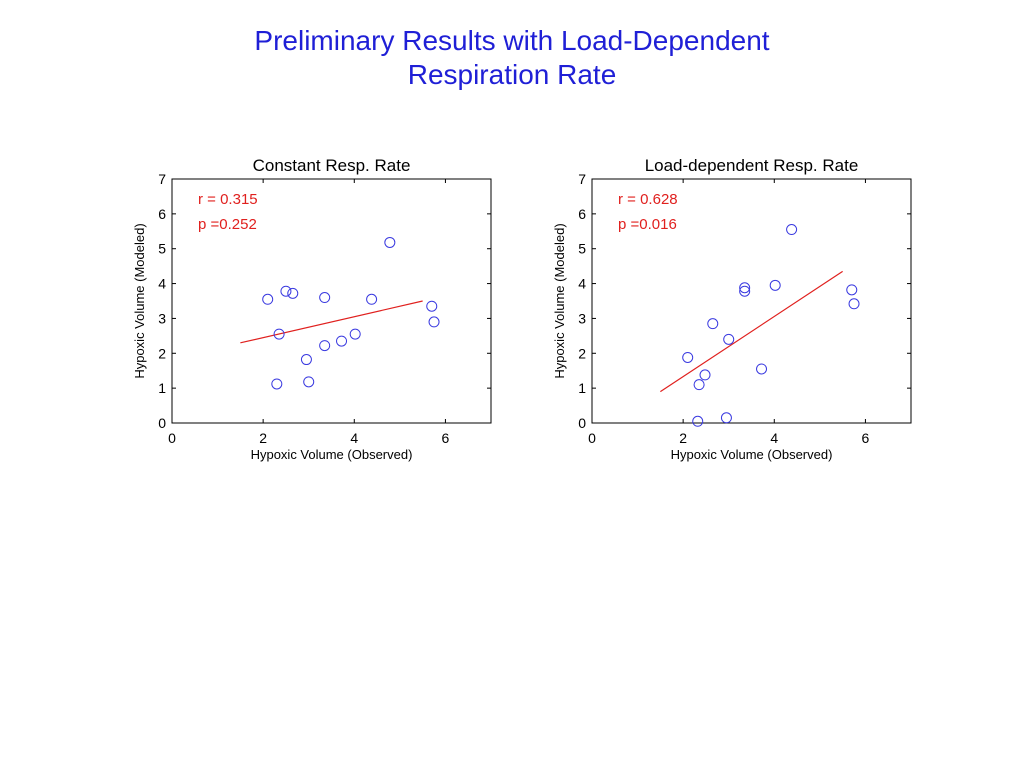  I want to click on p-value: p =0.252, so click(227, 224).